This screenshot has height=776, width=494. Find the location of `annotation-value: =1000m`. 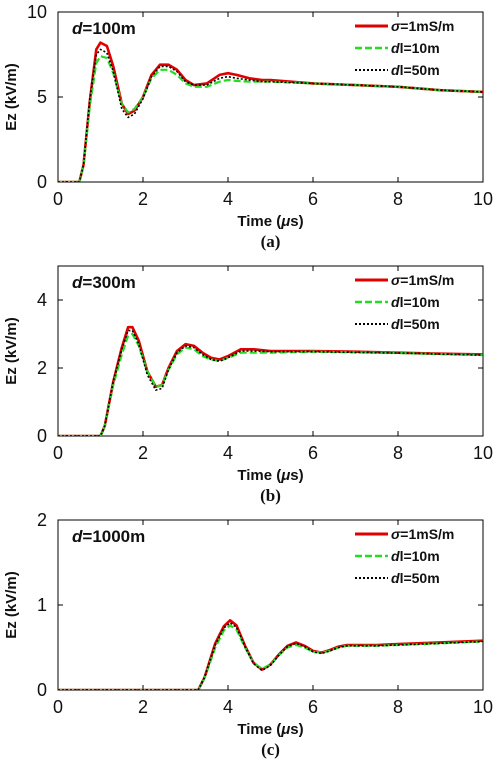

annotation-value: =1000m is located at coordinates (113, 536).